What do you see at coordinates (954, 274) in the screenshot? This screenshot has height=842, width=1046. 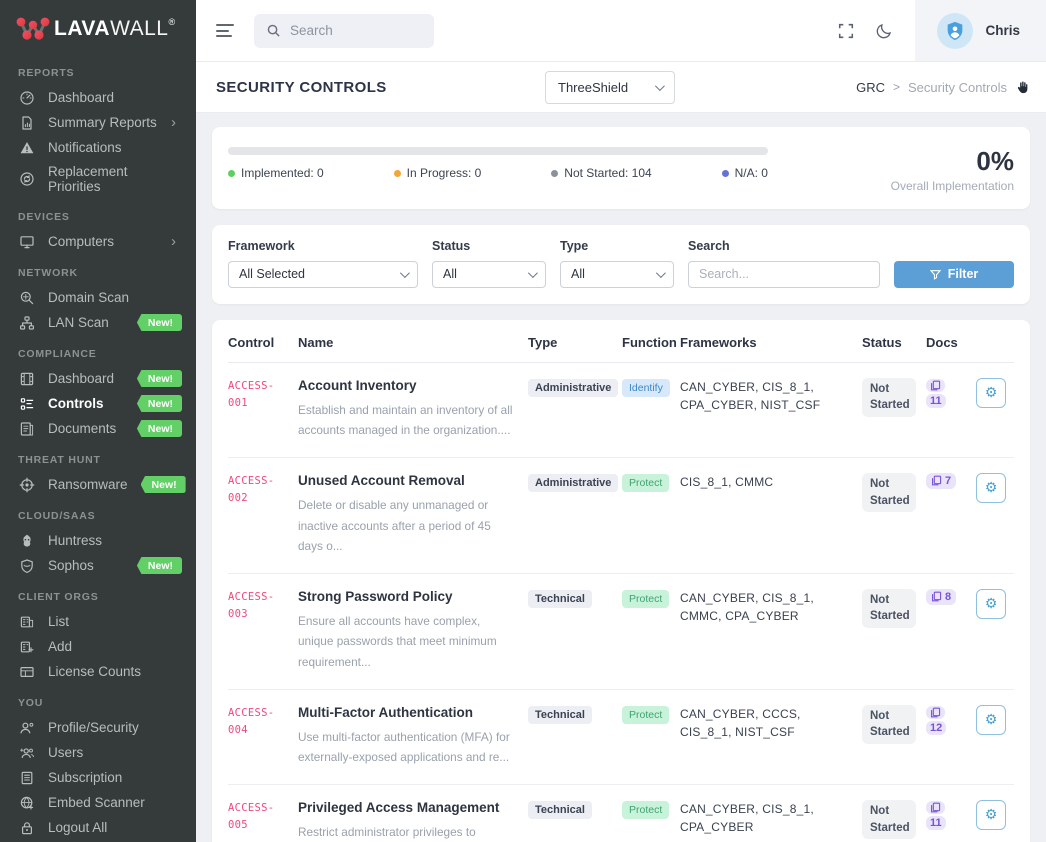 I see `filter-button: Filter` at bounding box center [954, 274].